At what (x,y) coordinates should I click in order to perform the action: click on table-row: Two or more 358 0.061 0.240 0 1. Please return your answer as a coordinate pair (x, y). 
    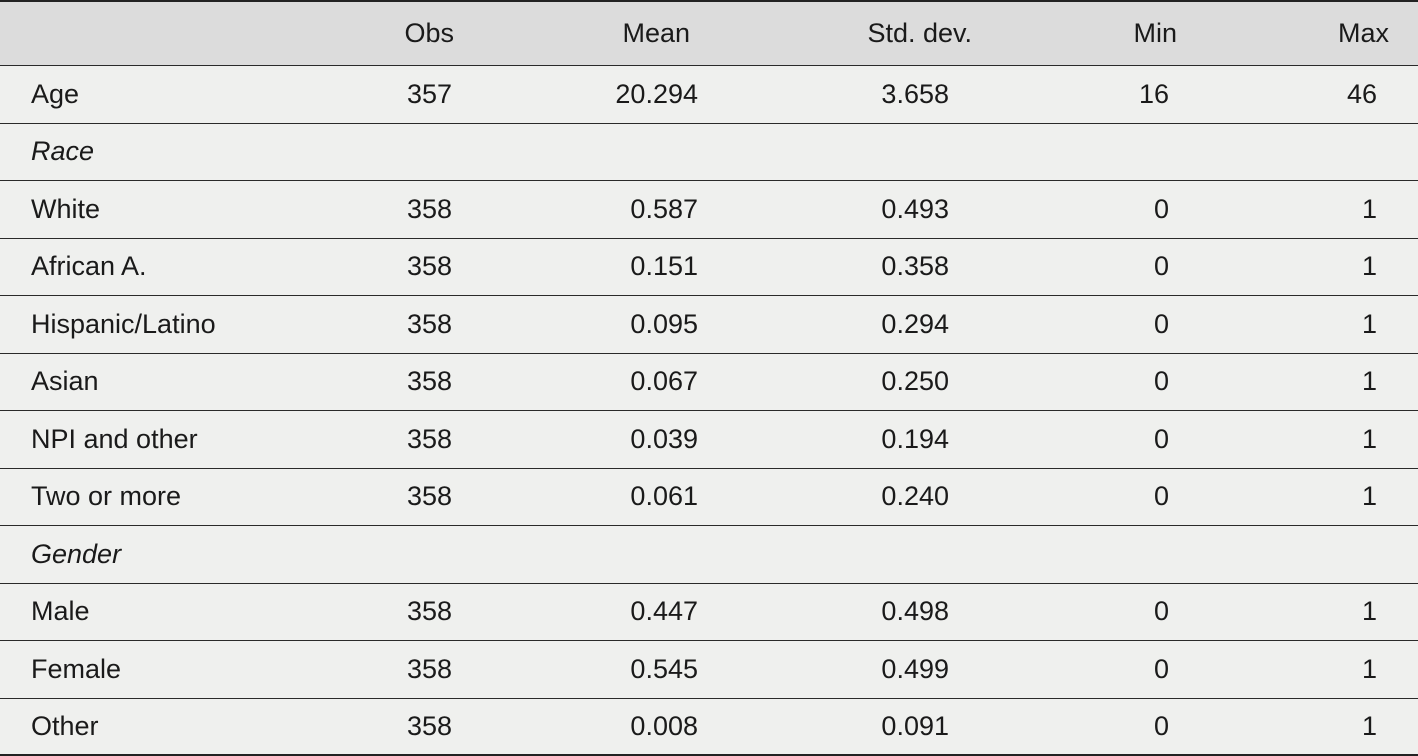
    Looking at the image, I should click on (709, 498).